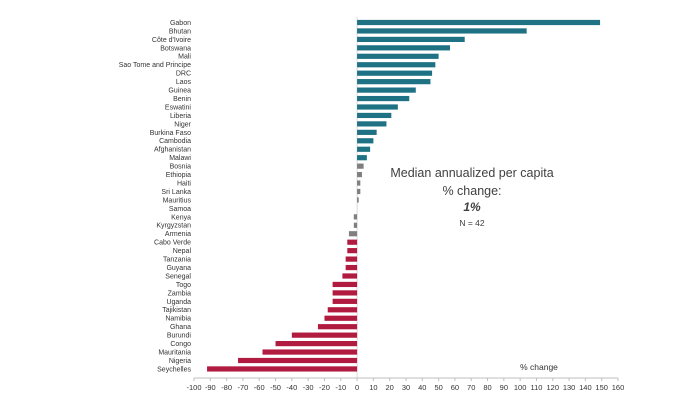 This screenshot has width=700, height=408. I want to click on bar-guyana, so click(351, 267).